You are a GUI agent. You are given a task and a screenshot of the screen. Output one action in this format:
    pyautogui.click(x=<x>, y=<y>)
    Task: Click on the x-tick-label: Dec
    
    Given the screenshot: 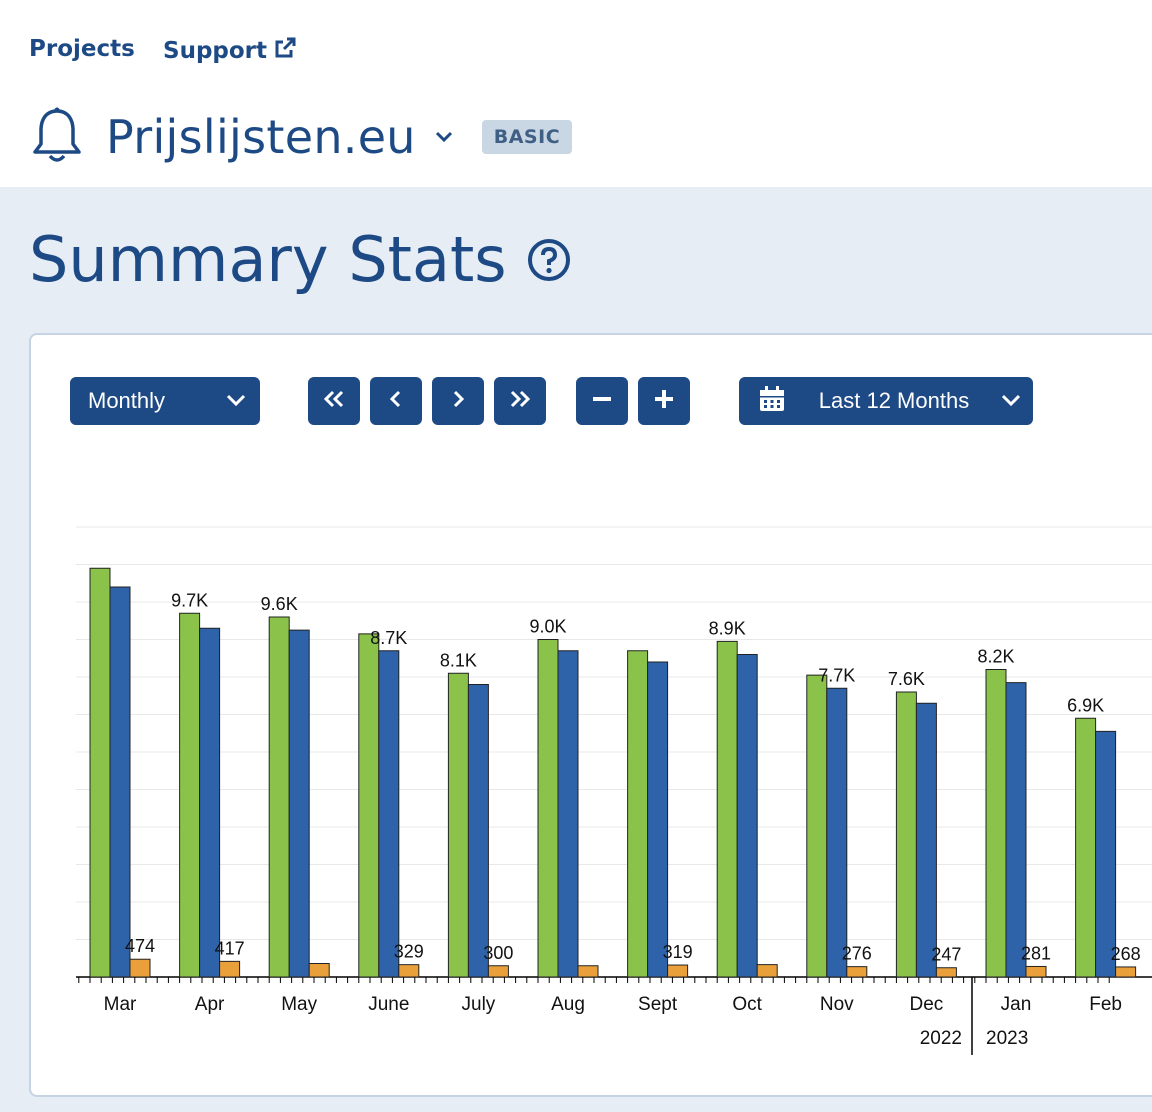 What is the action you would take?
    pyautogui.click(x=927, y=1004)
    